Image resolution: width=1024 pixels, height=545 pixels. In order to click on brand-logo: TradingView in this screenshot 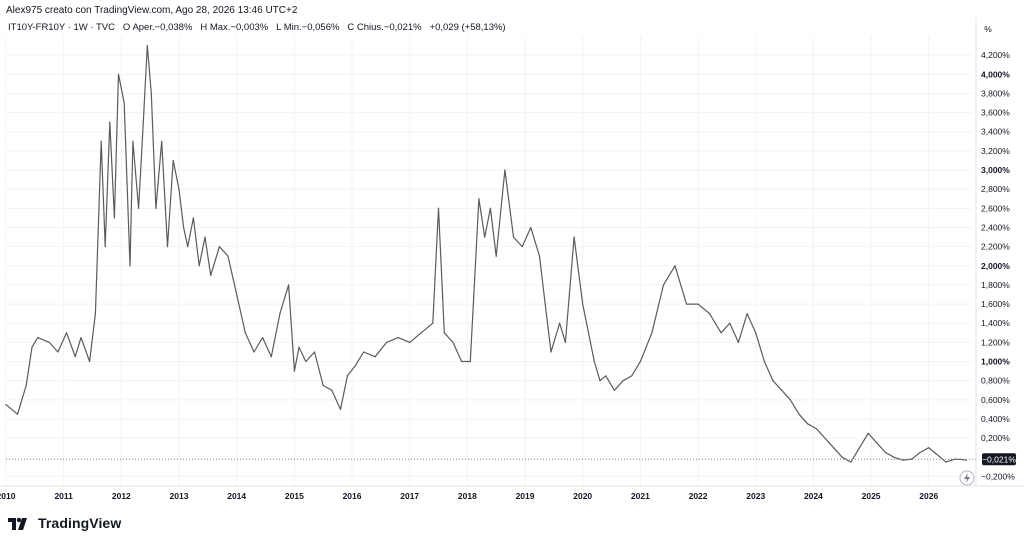, I will do `click(64, 523)`.